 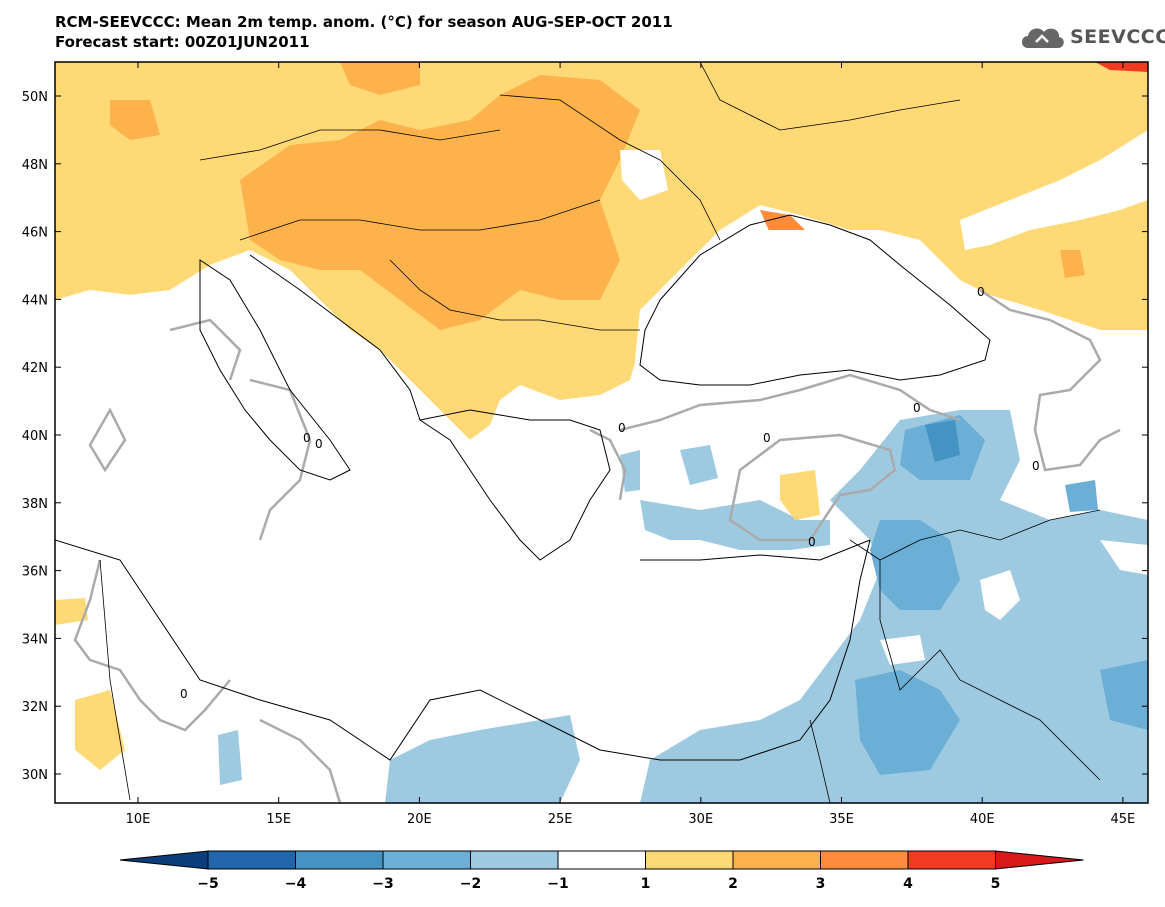 I want to click on cool-region-1-2-libya, so click(x=482, y=759).